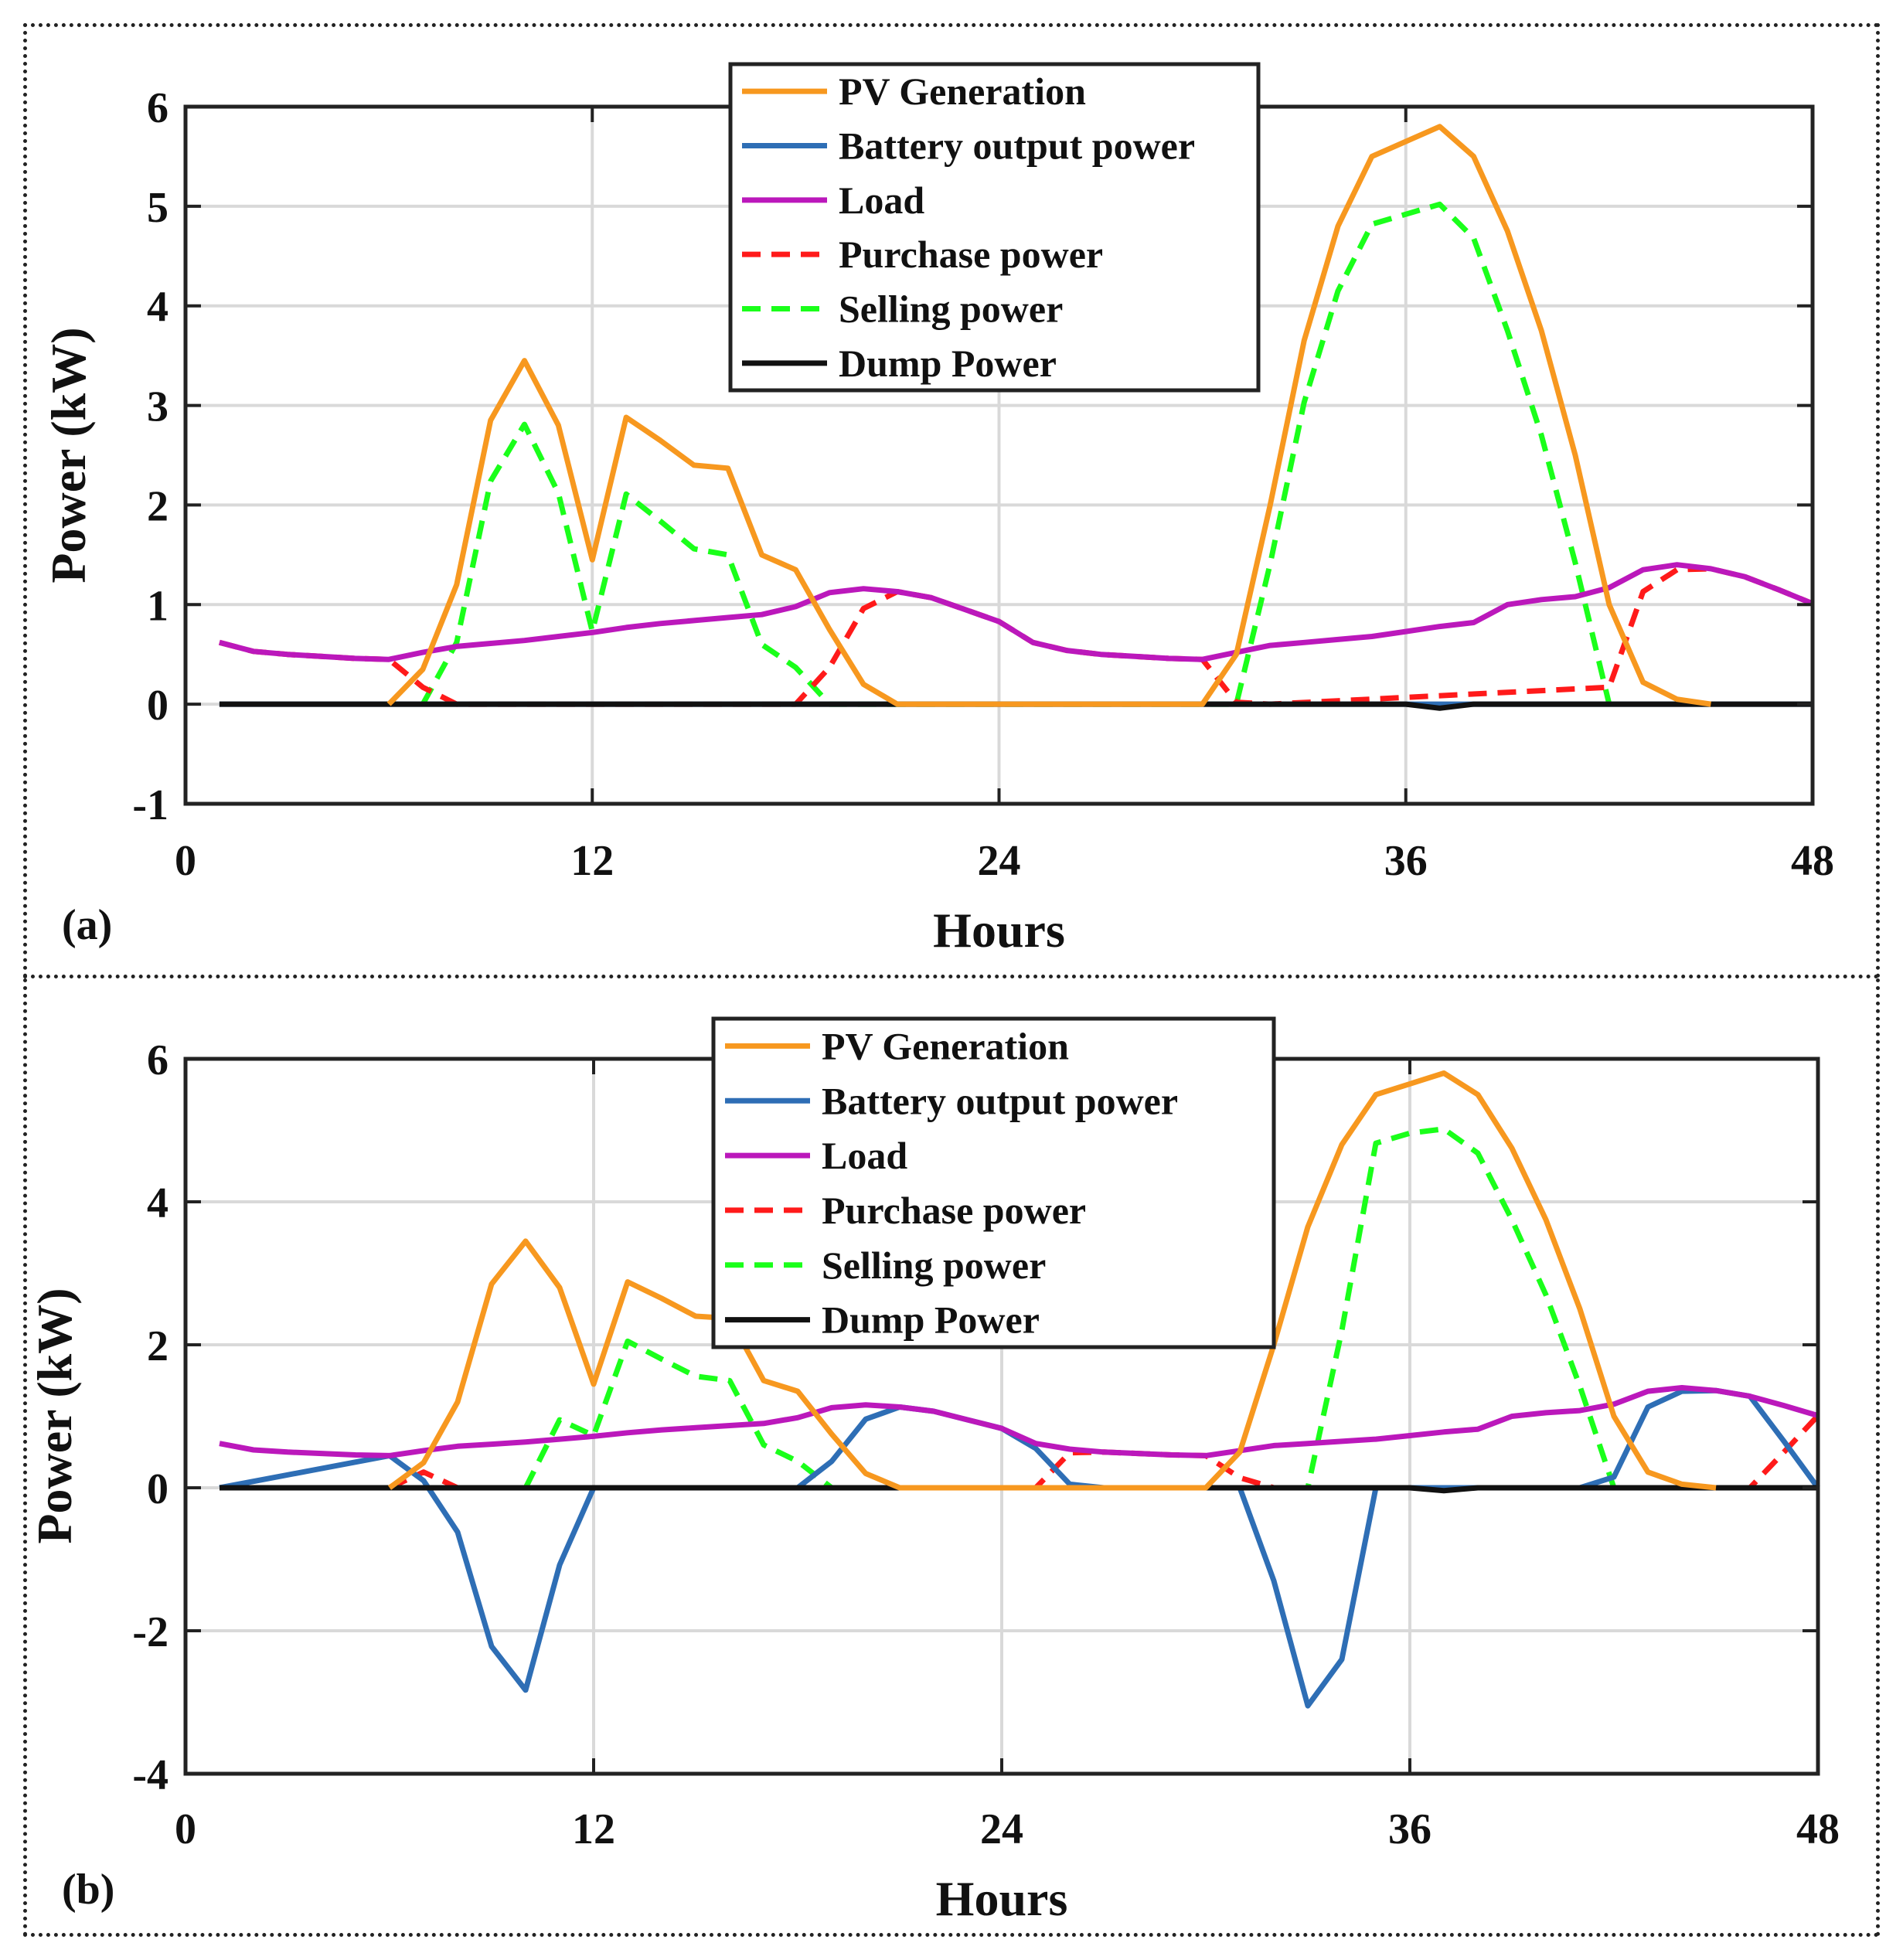 The width and height of the screenshot is (1903, 1960). Describe the element at coordinates (87, 925) in the screenshot. I see `panel-label: (a)` at that location.